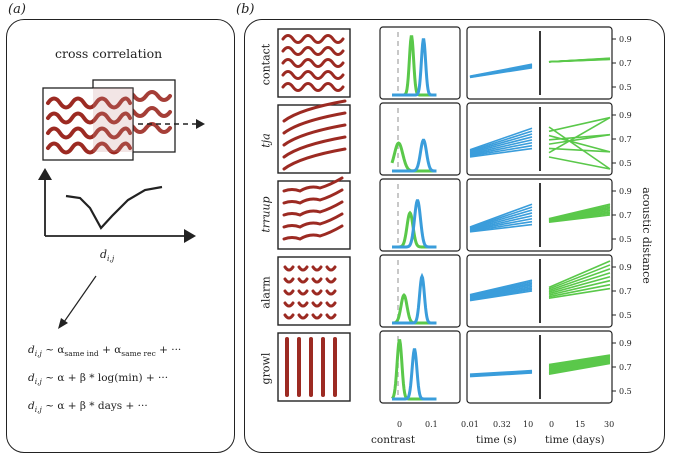 This screenshot has width=673, height=460. I want to click on panel-a-label: (a), so click(17, 9).